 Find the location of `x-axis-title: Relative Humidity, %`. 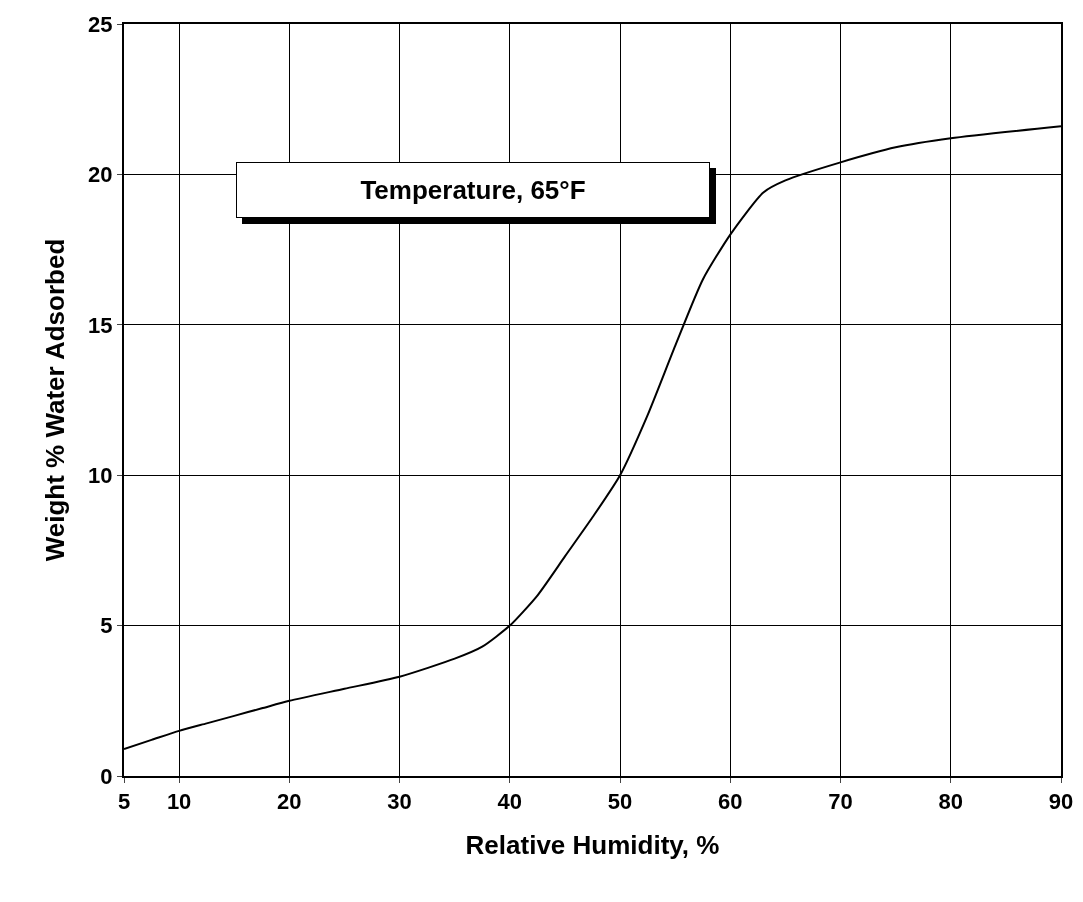

x-axis-title: Relative Humidity, % is located at coordinates (592, 844).